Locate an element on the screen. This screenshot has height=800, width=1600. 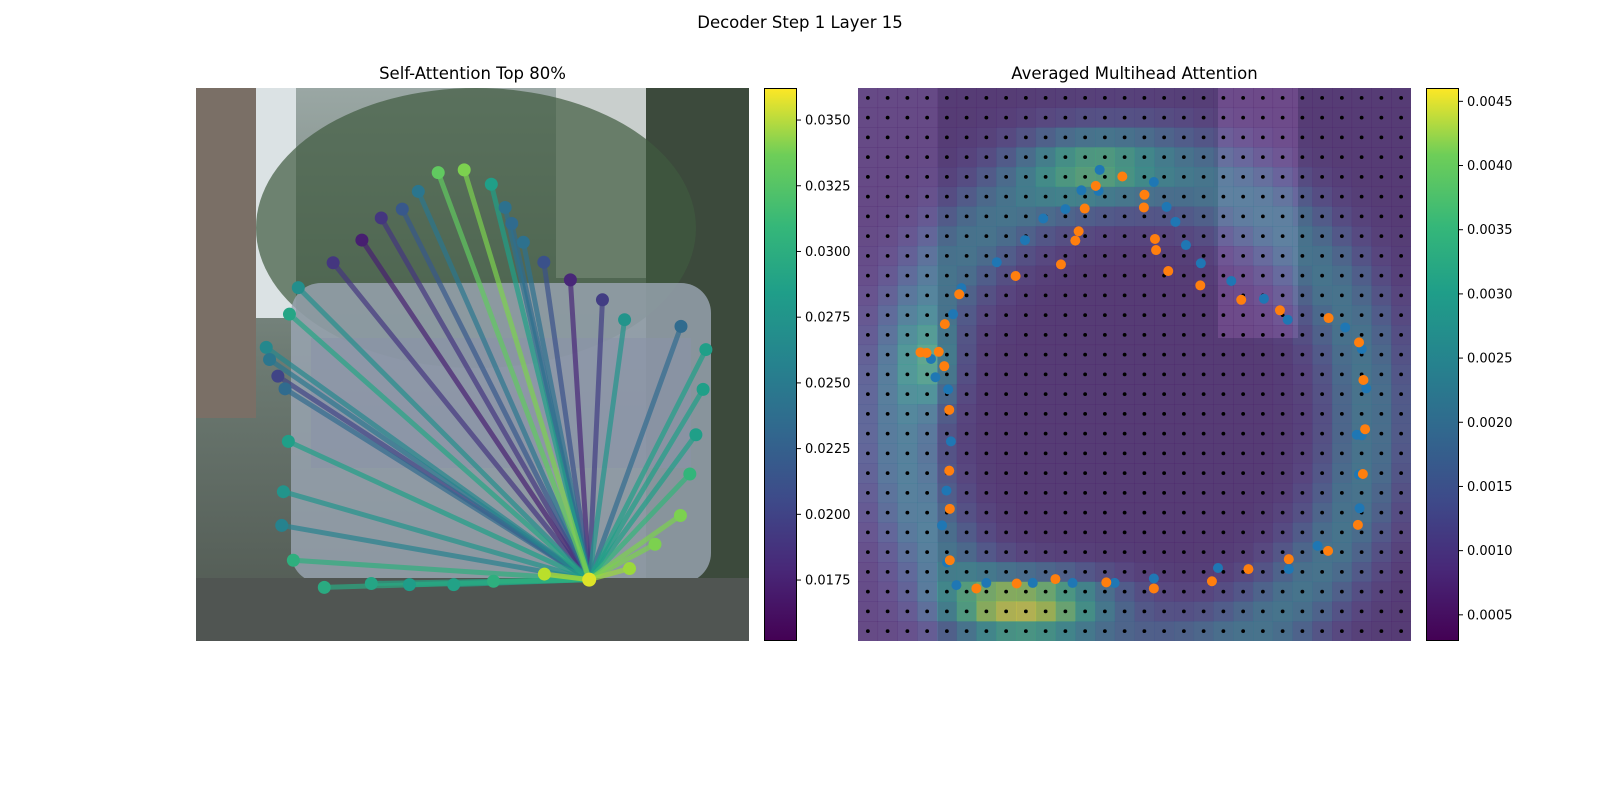
colorbar-tick-label: 0.0005 is located at coordinates (1490, 615).